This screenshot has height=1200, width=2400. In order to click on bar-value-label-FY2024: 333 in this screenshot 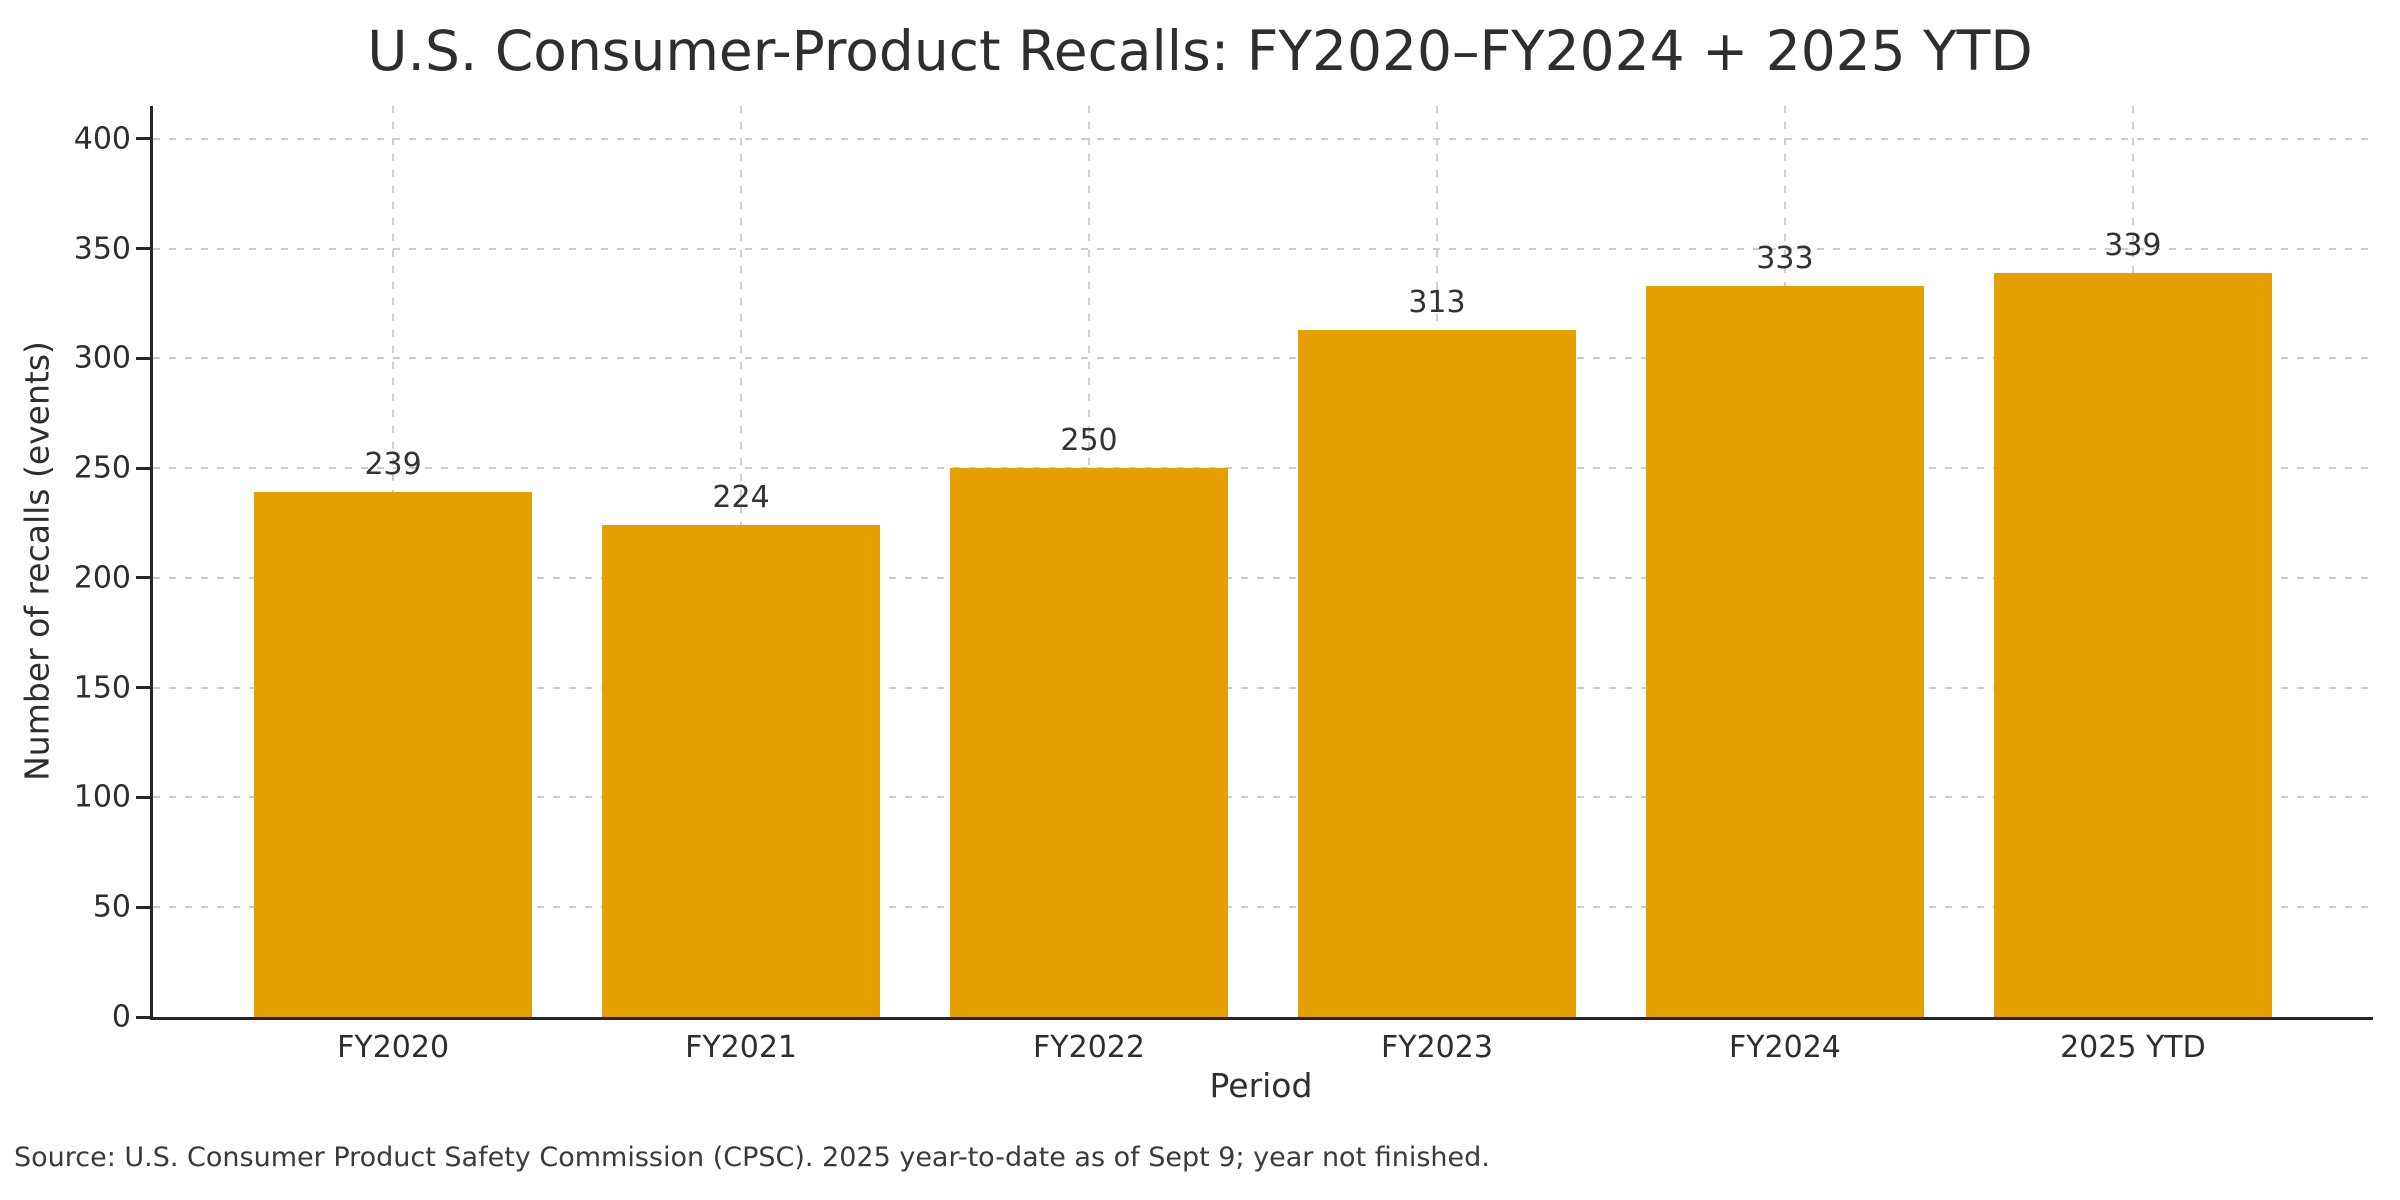, I will do `click(1785, 259)`.